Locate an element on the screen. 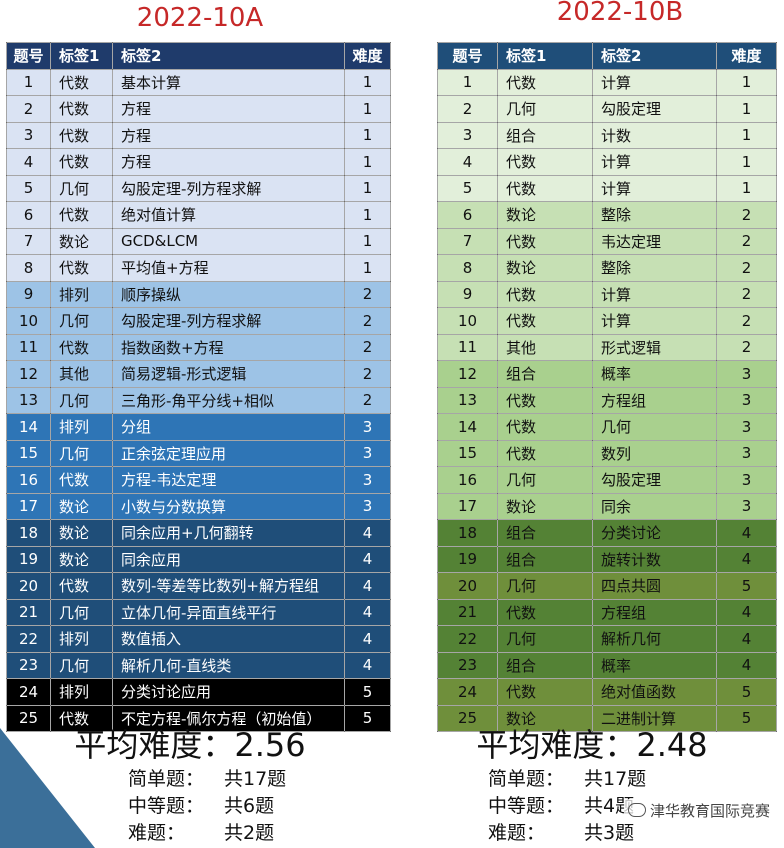  table-row: 14 排列 分组 3 is located at coordinates (198, 427).